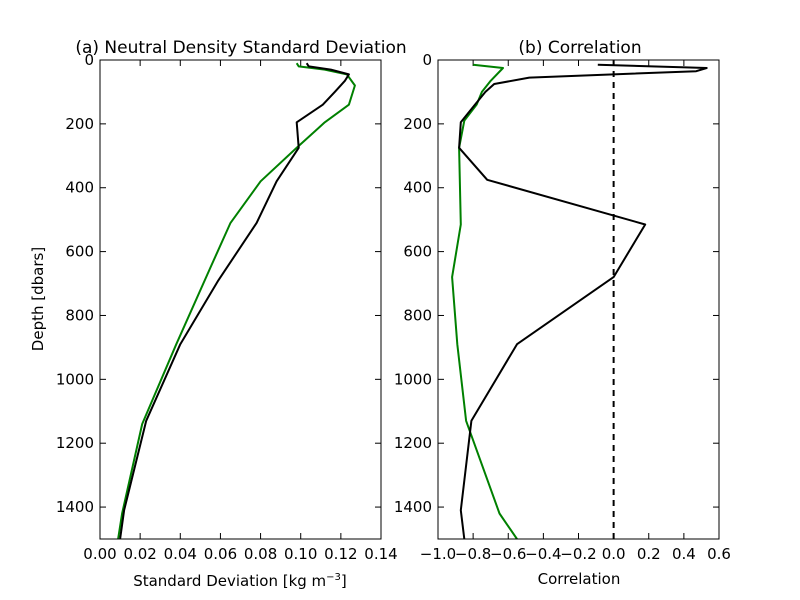  I want to click on x-tick-label: 0.2, so click(649, 554).